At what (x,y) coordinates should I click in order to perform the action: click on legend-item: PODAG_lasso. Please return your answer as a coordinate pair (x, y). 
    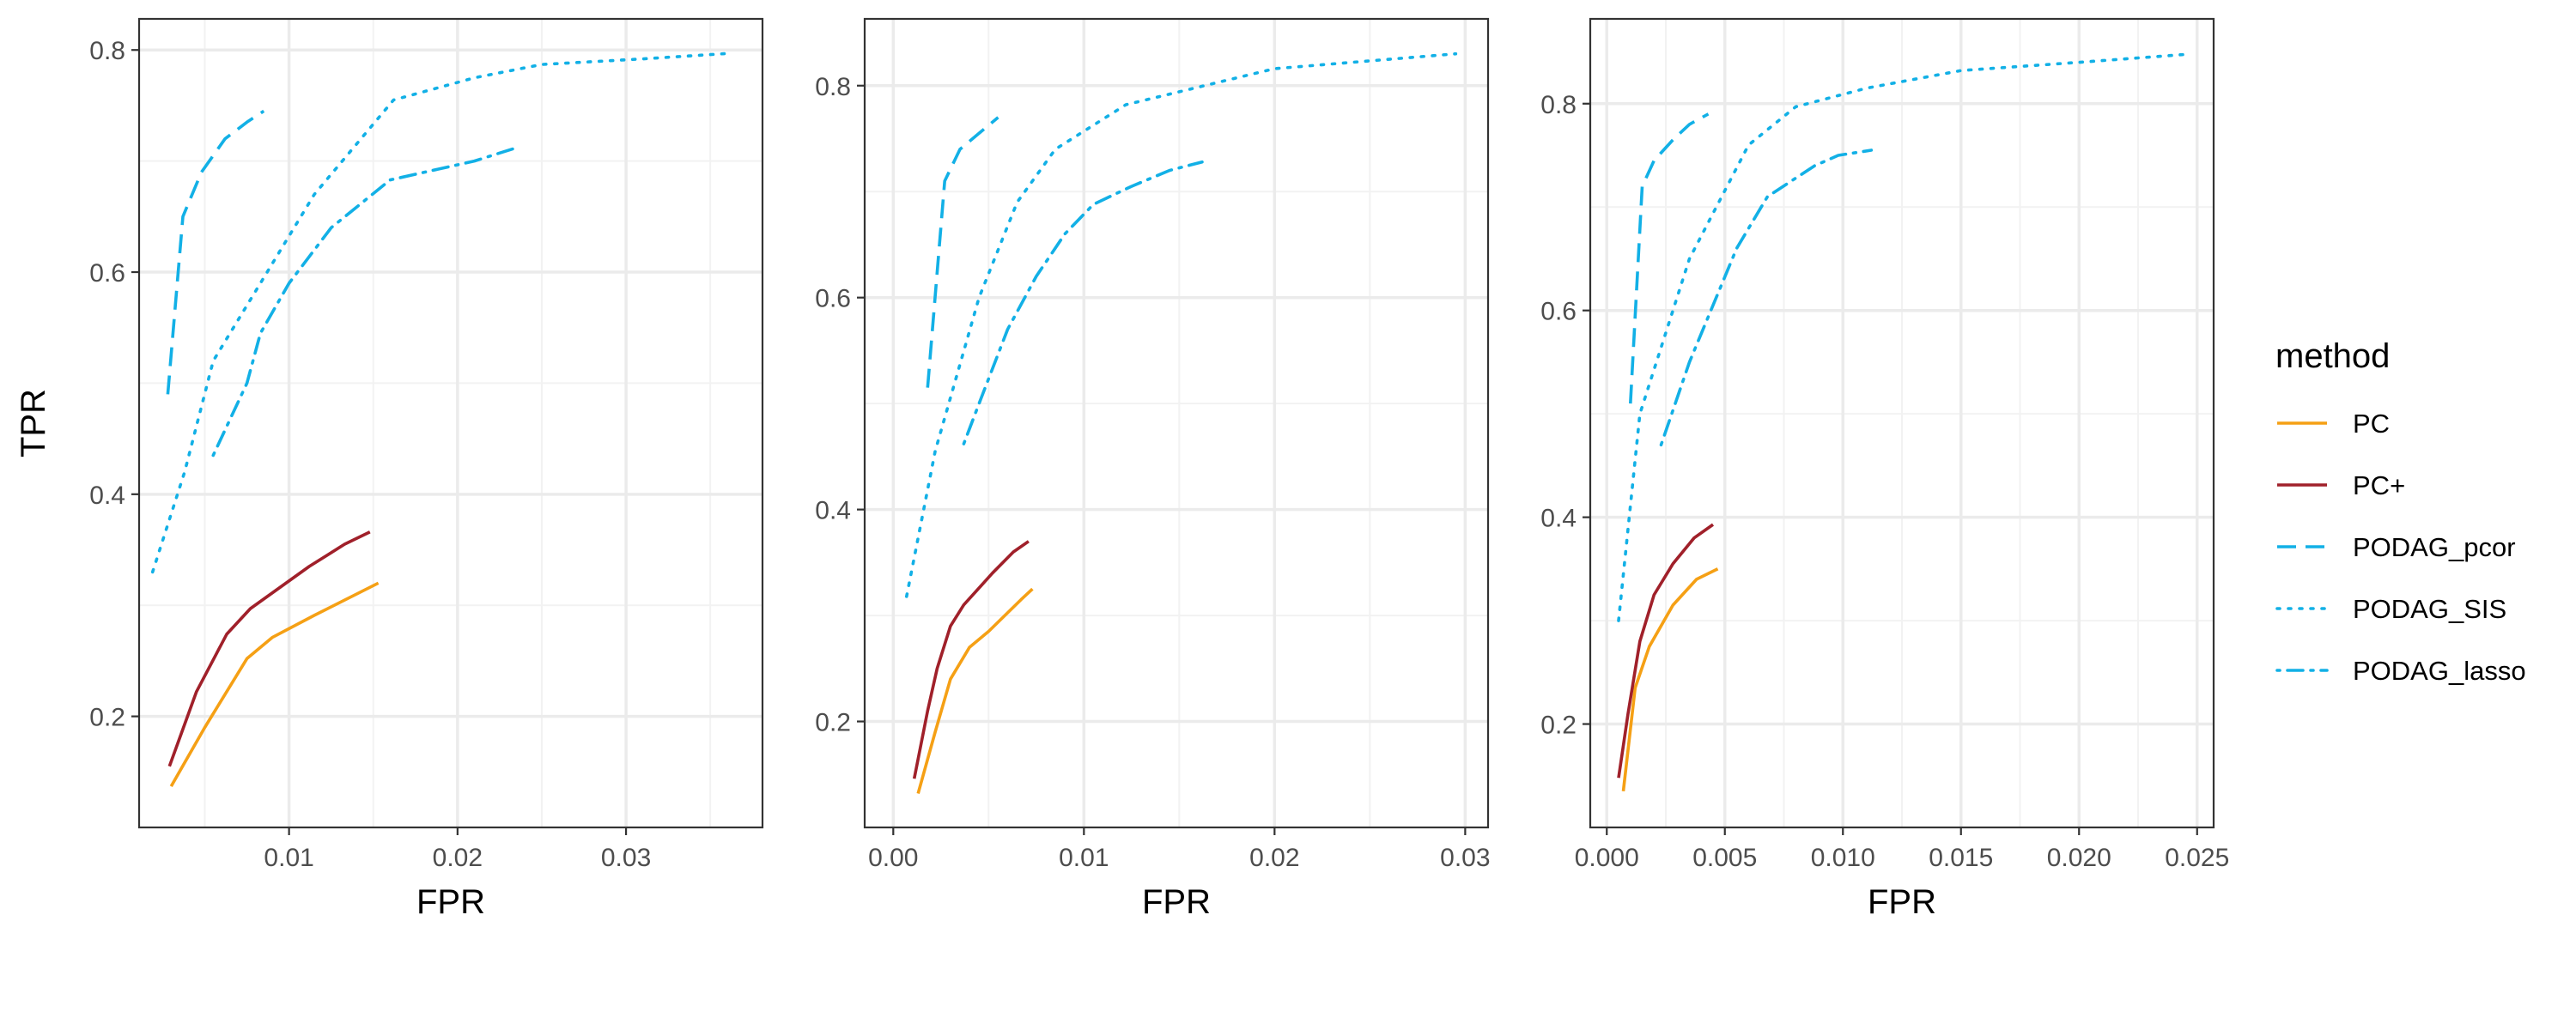
    Looking at the image, I should click on (2400, 671).